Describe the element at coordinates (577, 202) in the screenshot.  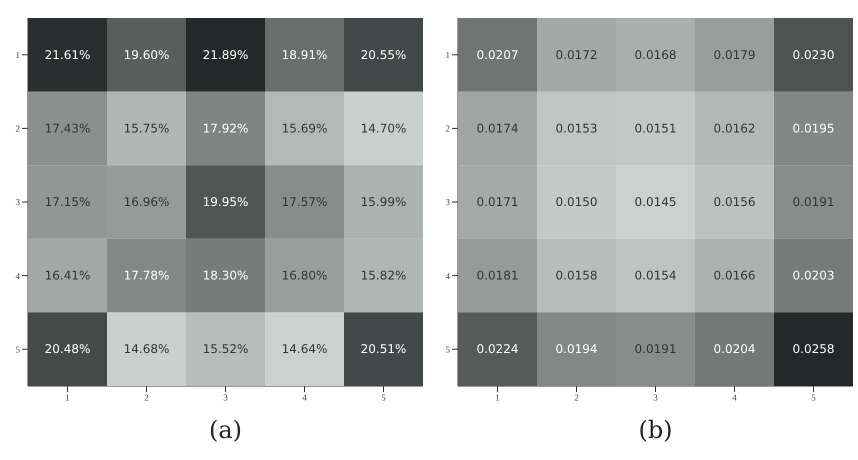
I see `data-label: 0.0150` at that location.